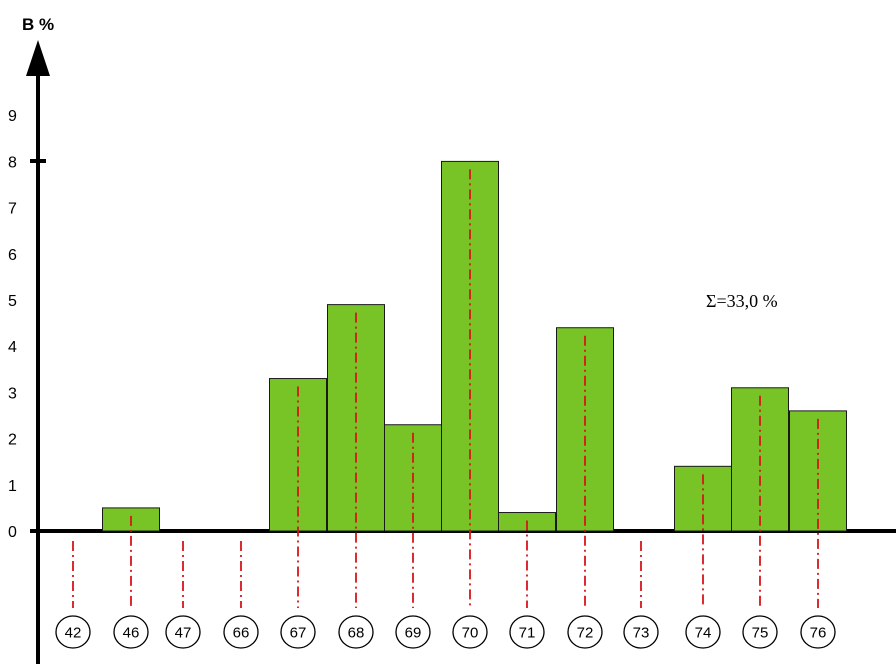 The image size is (896, 664). What do you see at coordinates (12, 162) in the screenshot?
I see `y-tick-label-8: 8` at bounding box center [12, 162].